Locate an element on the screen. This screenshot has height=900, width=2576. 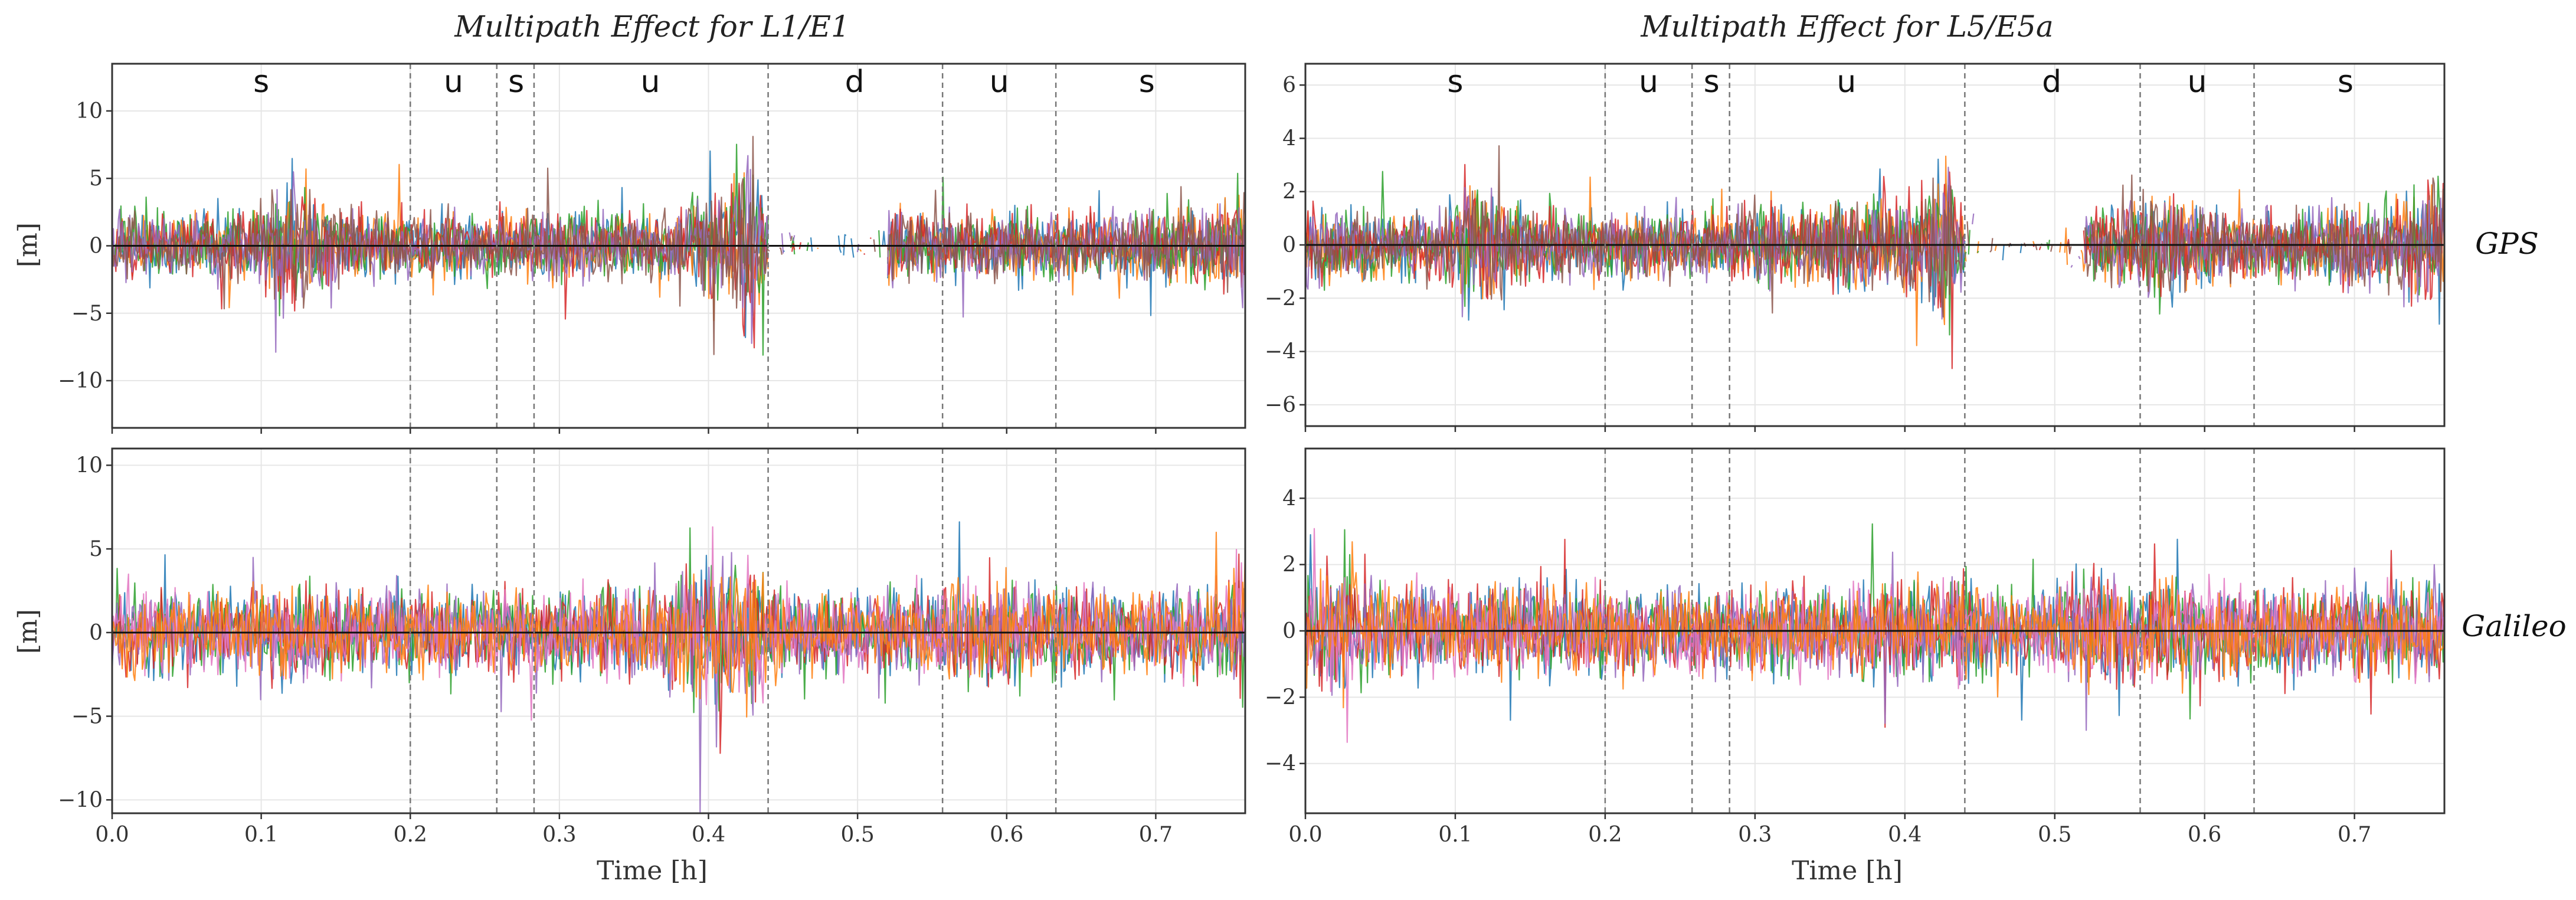
column-title-l1e1: Multipath Effect for L1/E1 is located at coordinates (652, 26).